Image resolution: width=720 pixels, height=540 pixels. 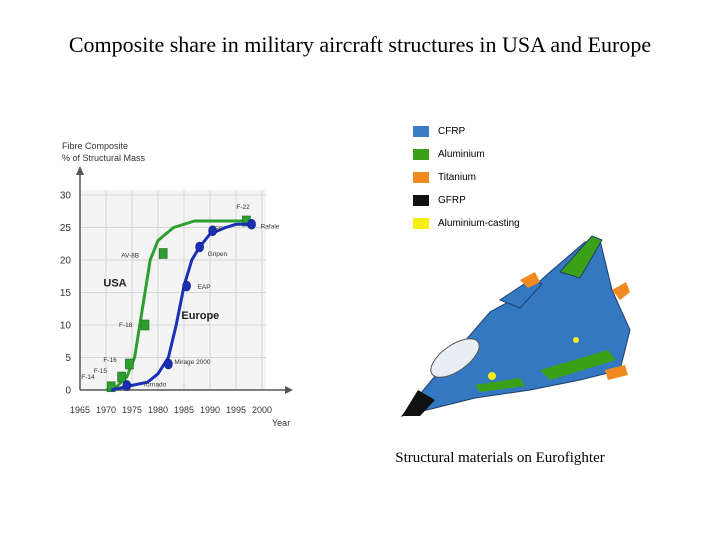 What do you see at coordinates (421, 131) in the screenshot?
I see `legend-swatch-cfrp` at bounding box center [421, 131].